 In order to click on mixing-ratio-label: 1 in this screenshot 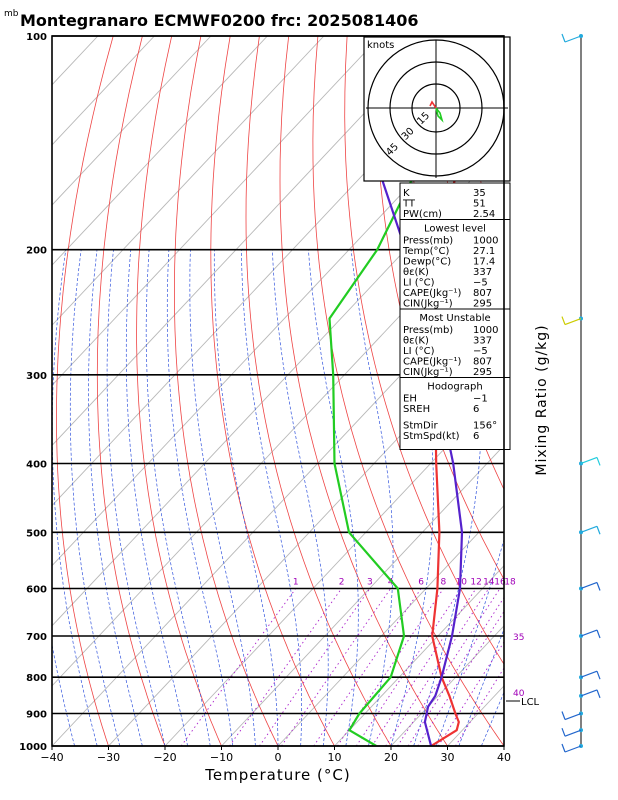, I will do `click(296, 583)`.